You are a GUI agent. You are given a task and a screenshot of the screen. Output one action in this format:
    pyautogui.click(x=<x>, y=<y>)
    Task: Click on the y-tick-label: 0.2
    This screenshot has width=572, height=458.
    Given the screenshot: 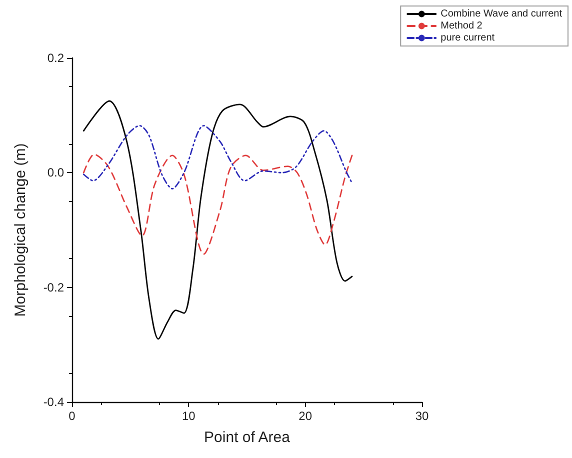 What is the action you would take?
    pyautogui.click(x=55, y=58)
    